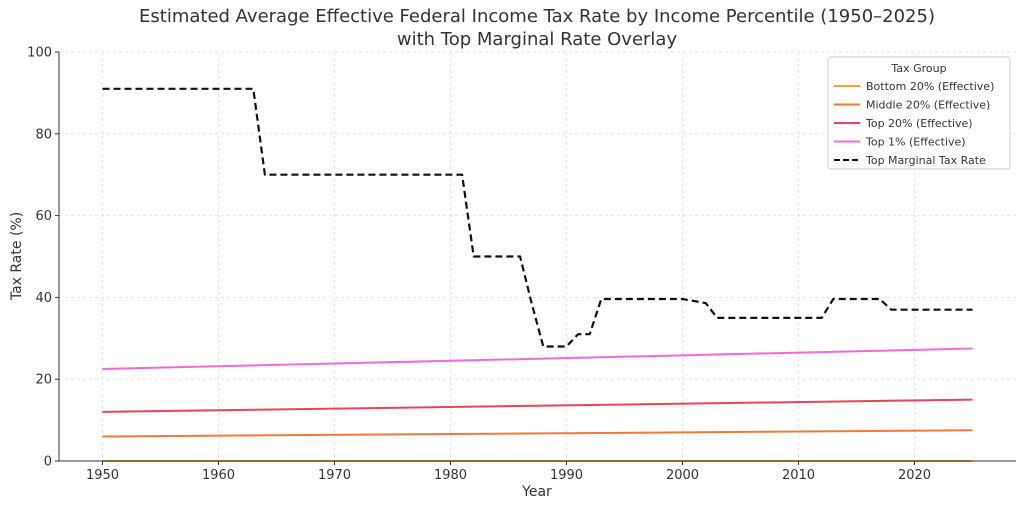  I want to click on x-tick-label: 1990, so click(566, 475).